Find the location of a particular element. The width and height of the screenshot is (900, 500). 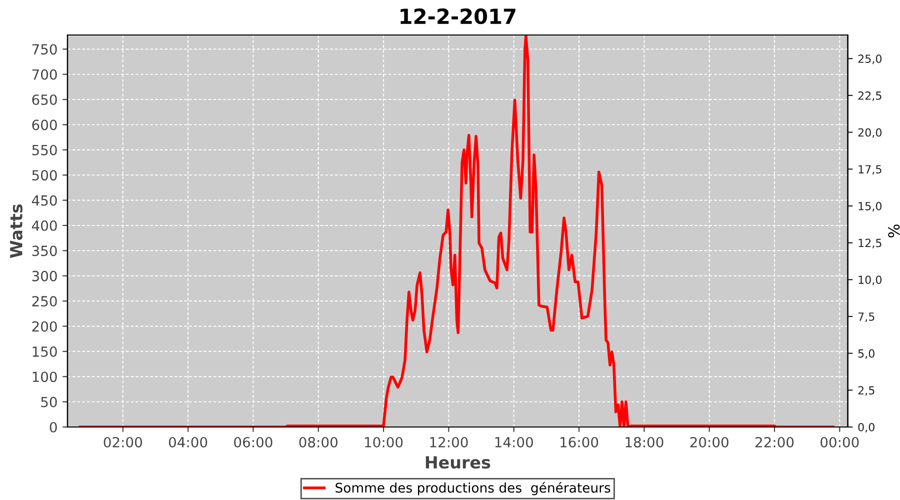

y2-tick-label: 10,0 is located at coordinates (870, 281).